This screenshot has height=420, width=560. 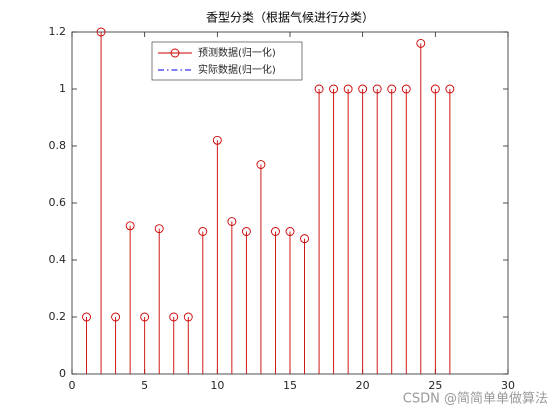 I want to click on x-tick-label: 30, so click(x=508, y=385).